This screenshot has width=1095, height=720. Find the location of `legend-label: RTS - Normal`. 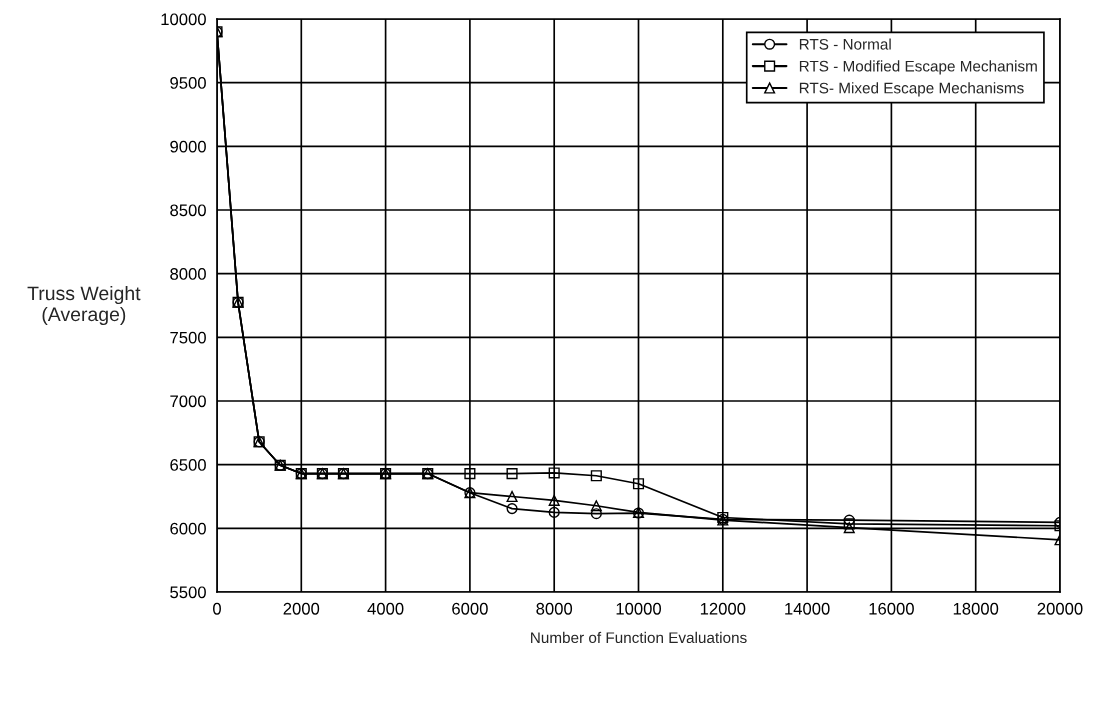

legend-label: RTS - Normal is located at coordinates (845, 44).